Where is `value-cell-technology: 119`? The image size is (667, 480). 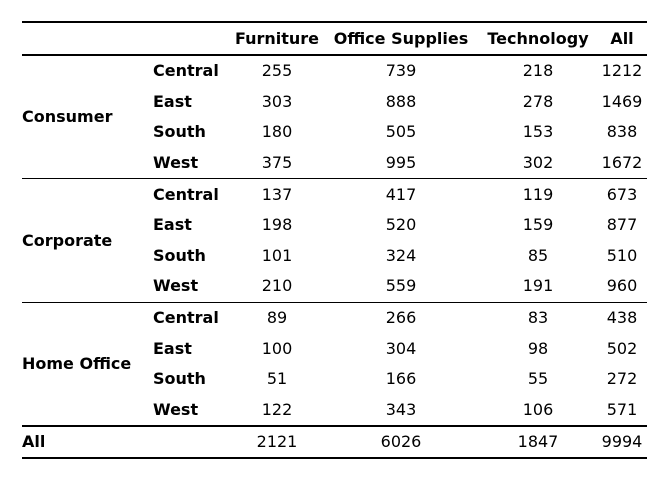
value-cell-technology: 119 is located at coordinates (538, 194).